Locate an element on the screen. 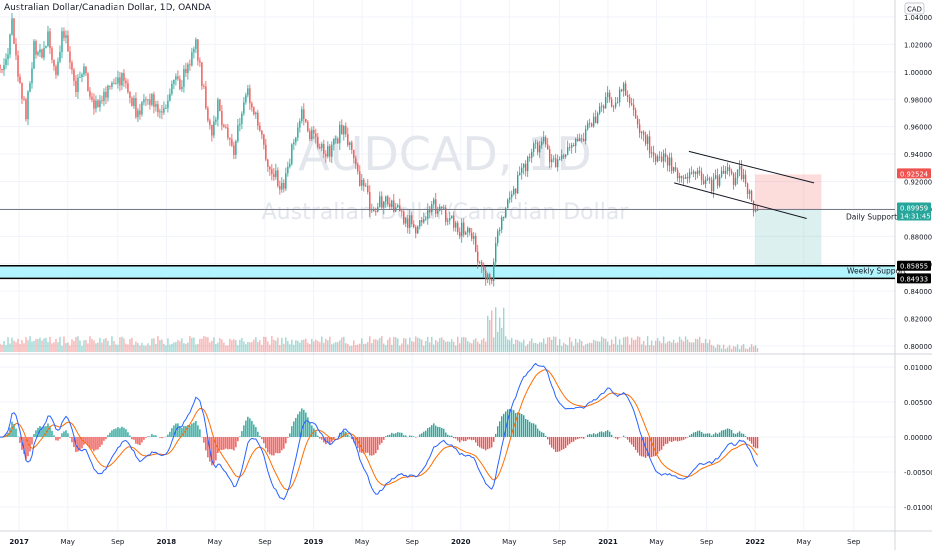  weekly-support-label: Weekly Support is located at coordinates (876, 271).